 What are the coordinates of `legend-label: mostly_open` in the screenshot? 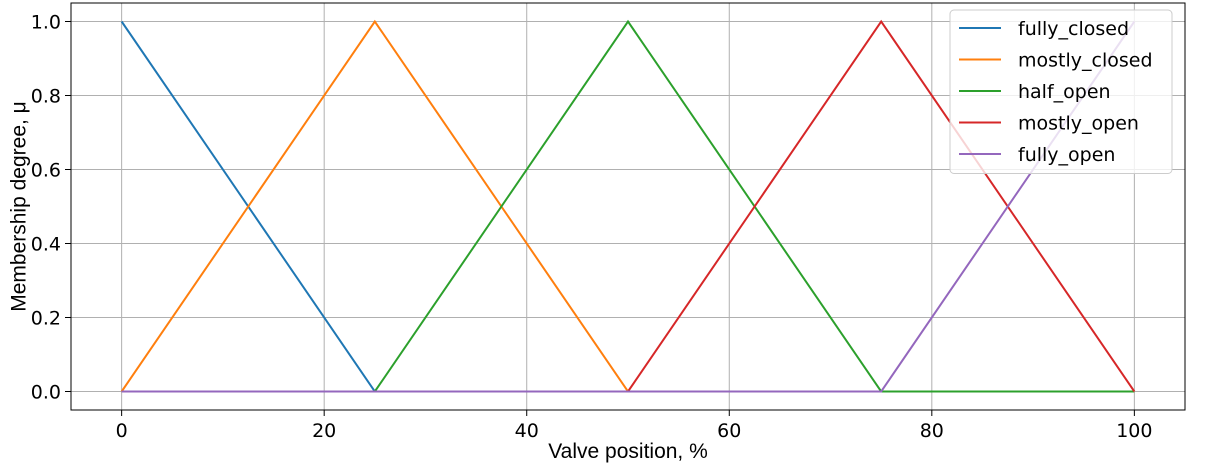 It's located at (1078, 124).